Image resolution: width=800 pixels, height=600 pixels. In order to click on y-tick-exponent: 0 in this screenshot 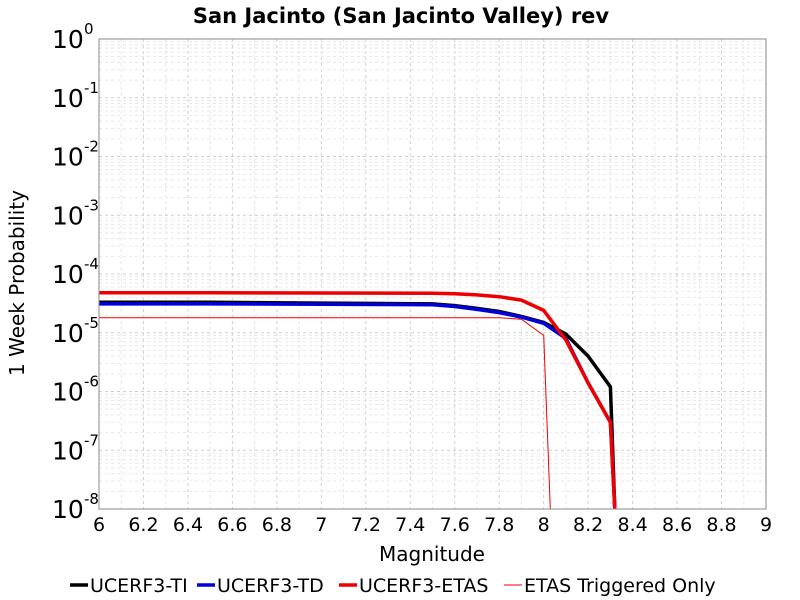, I will do `click(89, 29)`.